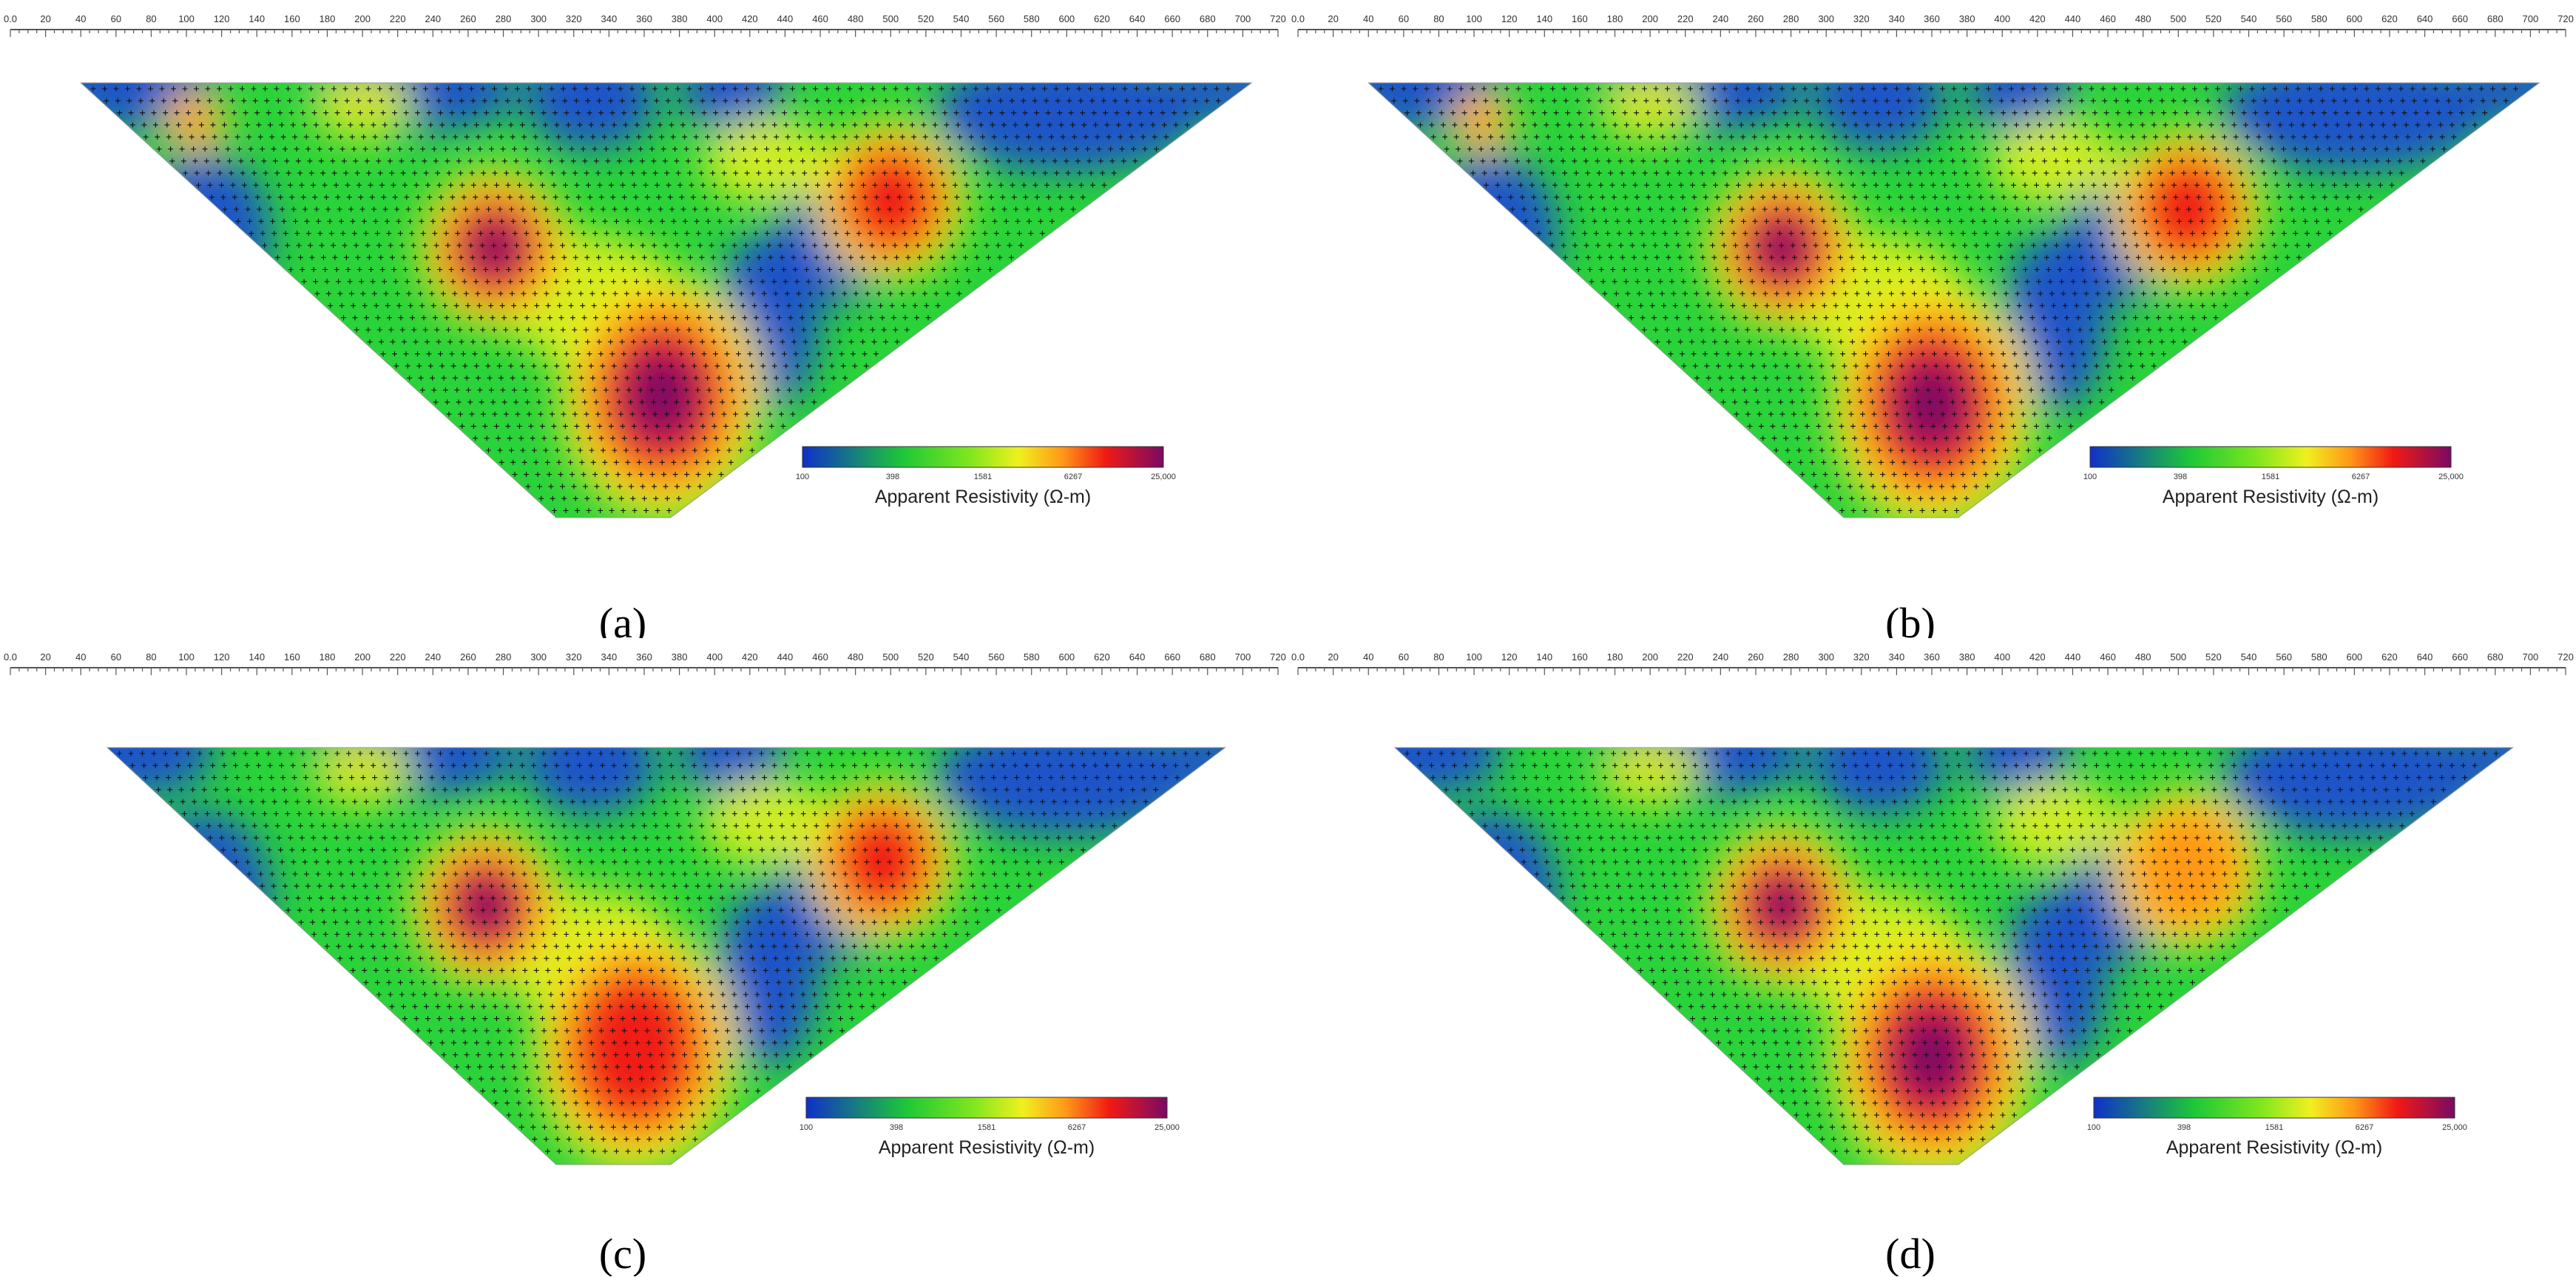 The width and height of the screenshot is (2576, 1277). Describe the element at coordinates (504, 18) in the screenshot. I see `x-tick-label: 280` at that location.